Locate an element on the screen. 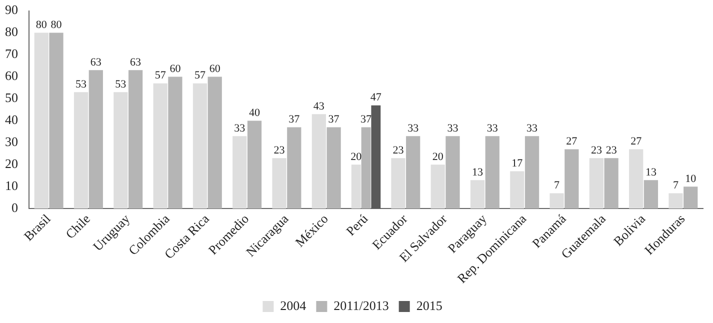 The height and width of the screenshot is (323, 713). y-tick-label: 10 is located at coordinates (11, 186).